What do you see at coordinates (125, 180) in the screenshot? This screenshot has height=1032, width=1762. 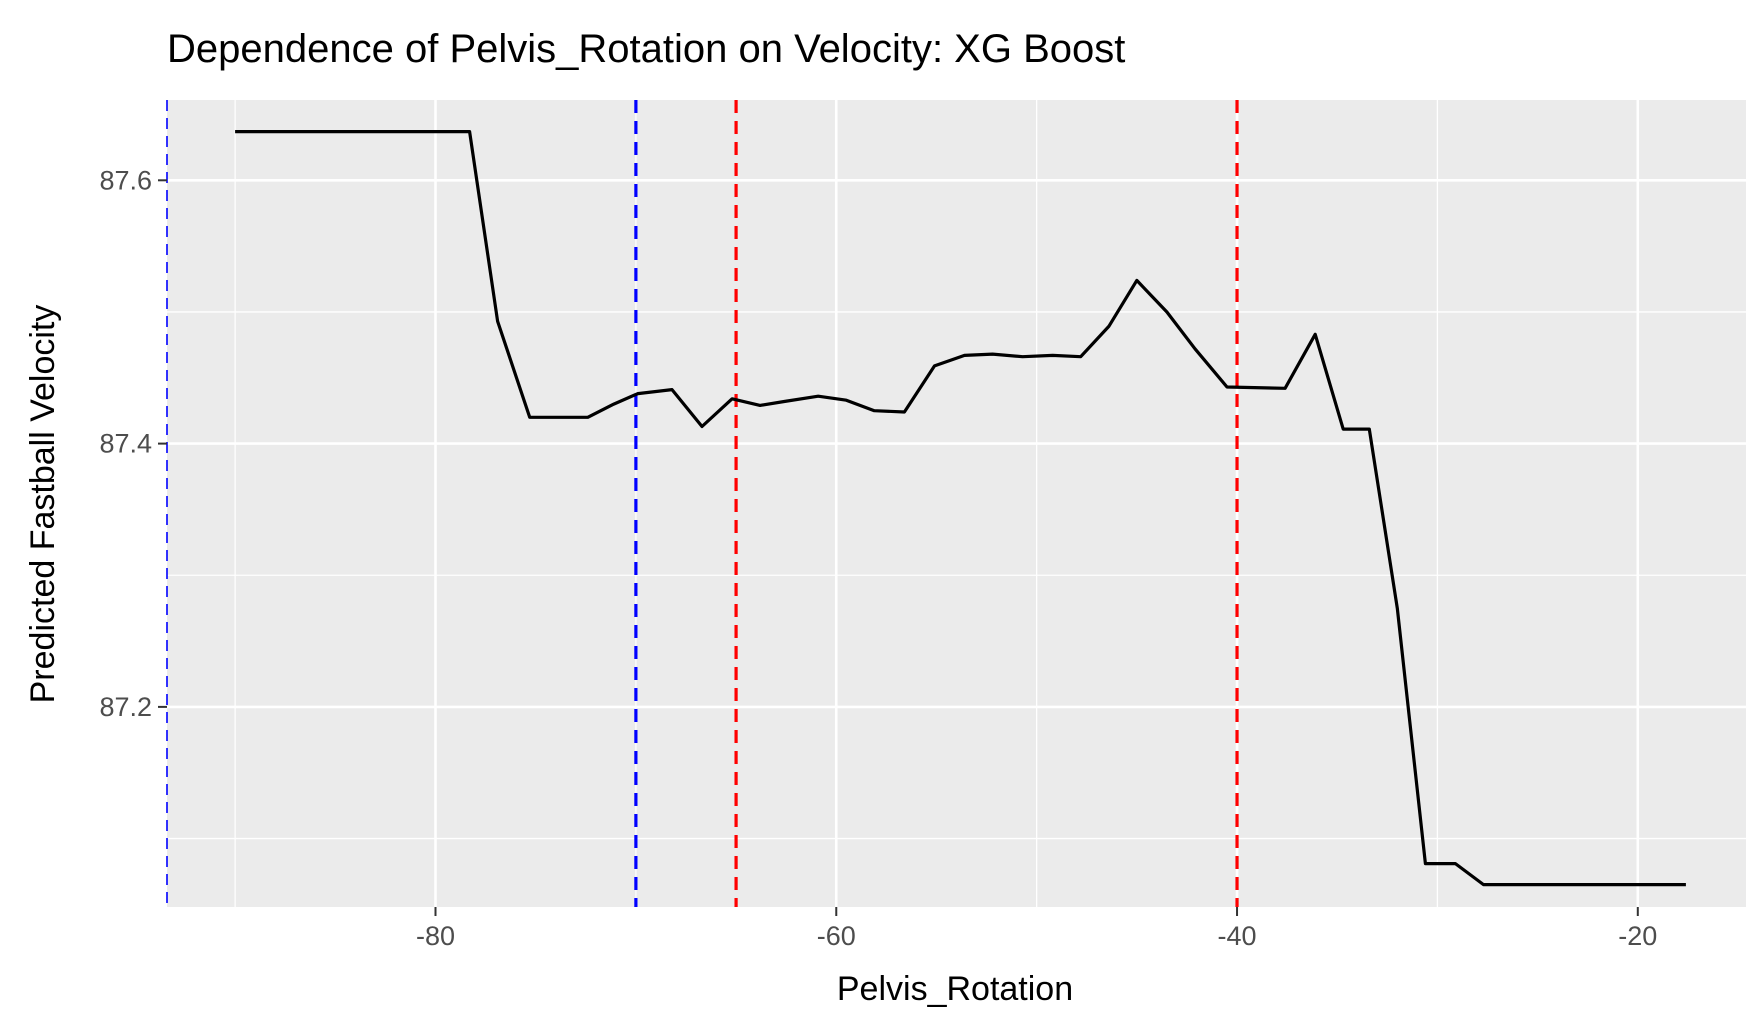 I see `y-tick-label: 87.6` at bounding box center [125, 180].